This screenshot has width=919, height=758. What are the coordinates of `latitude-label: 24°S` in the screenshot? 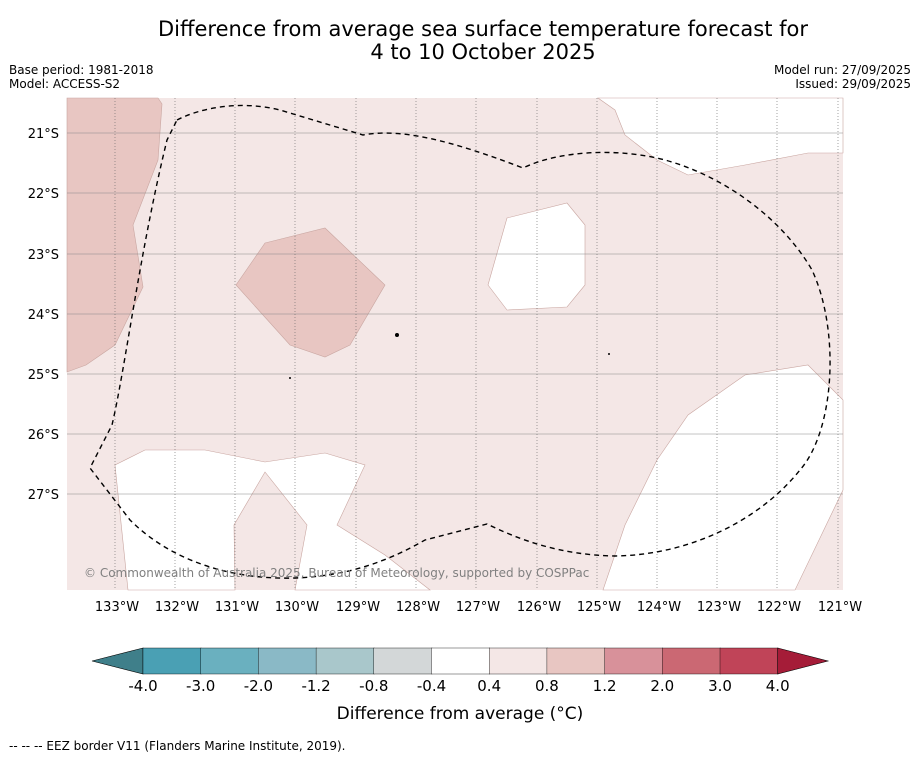 It's located at (43, 315).